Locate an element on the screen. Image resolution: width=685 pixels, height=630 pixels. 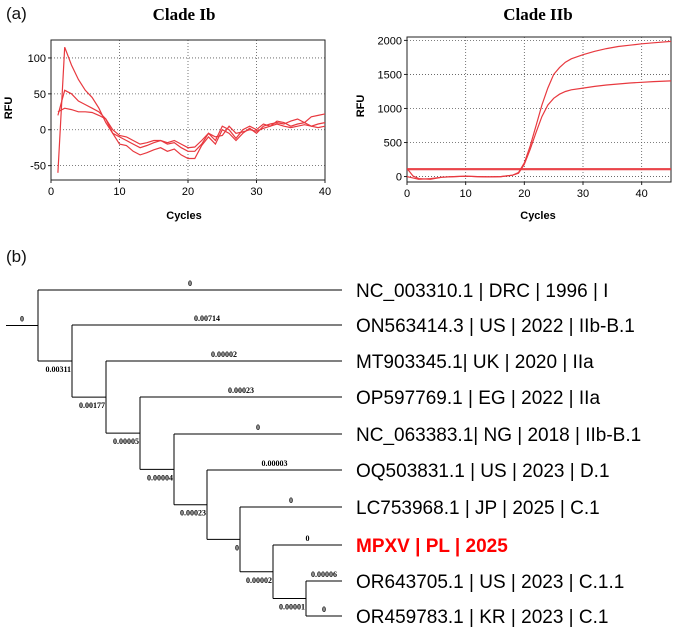
y-tick-label: 100 is located at coordinates (37, 59).